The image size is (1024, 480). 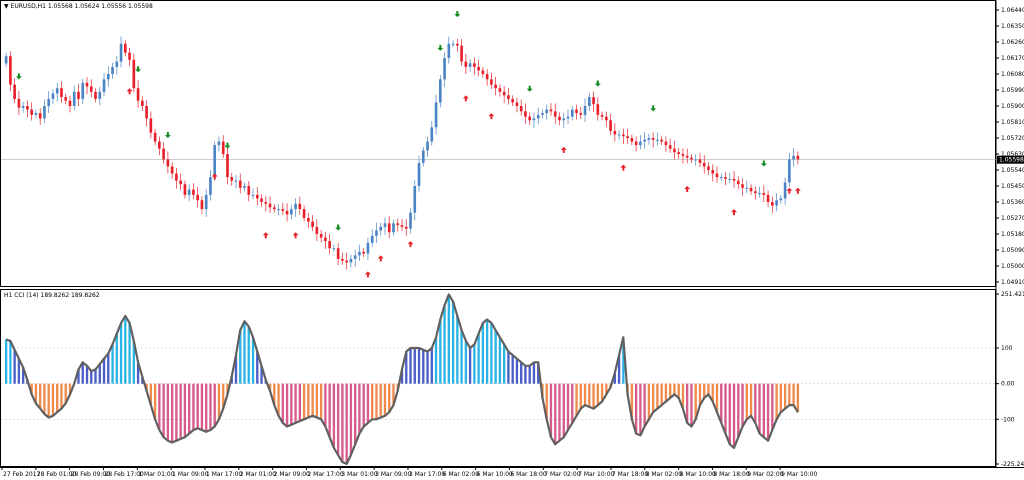 What do you see at coordinates (1012, 282) in the screenshot?
I see `price-label: 1.04910` at bounding box center [1012, 282].